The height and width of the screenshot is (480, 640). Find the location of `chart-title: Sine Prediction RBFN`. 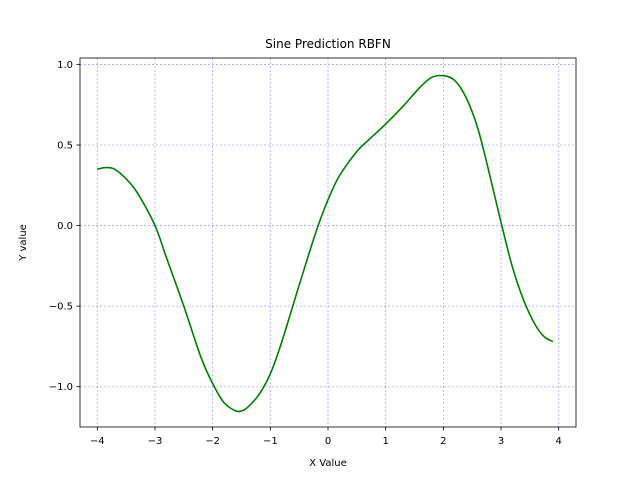

chart-title: Sine Prediction RBFN is located at coordinates (328, 44).